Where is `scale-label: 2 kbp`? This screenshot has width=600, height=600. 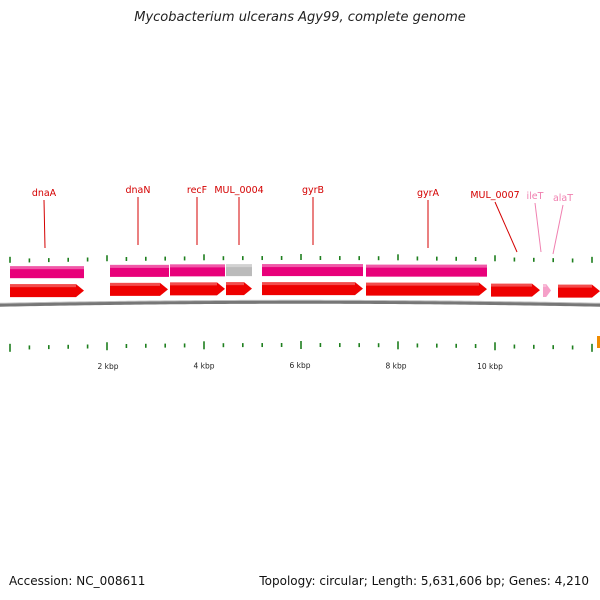
scale-label: 2 kbp is located at coordinates (107, 366).